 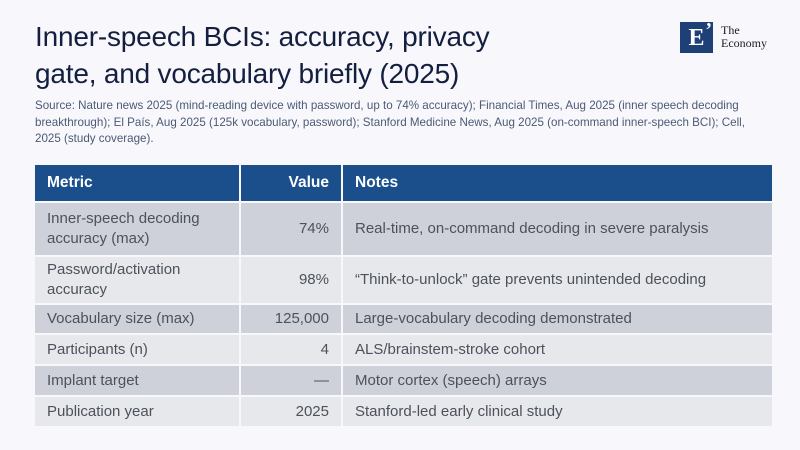 I want to click on value-cell: 74%, so click(x=291, y=229).